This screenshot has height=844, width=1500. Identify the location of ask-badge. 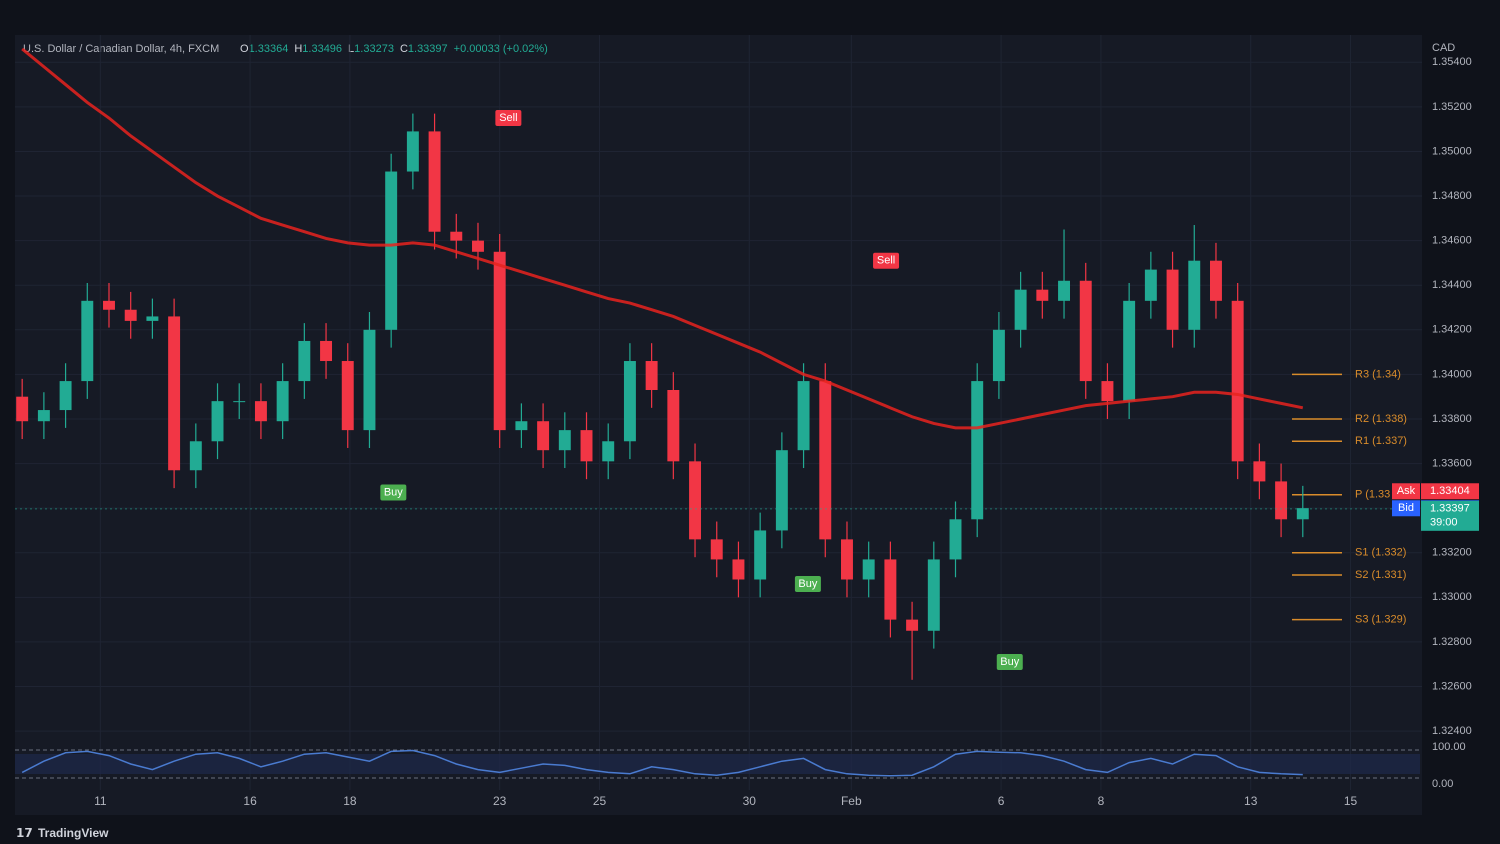
(1406, 491).